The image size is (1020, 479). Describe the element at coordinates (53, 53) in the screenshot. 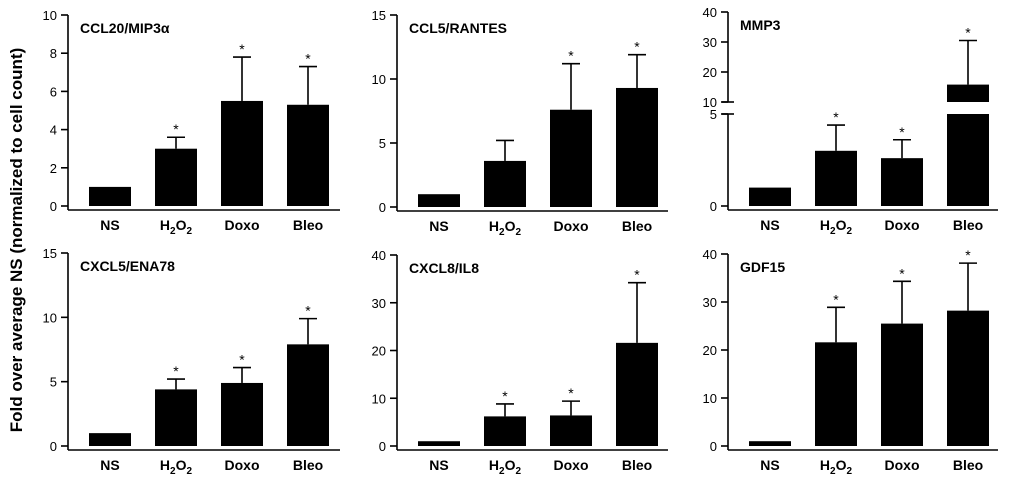

I see `y-tick-label-8: 8` at that location.